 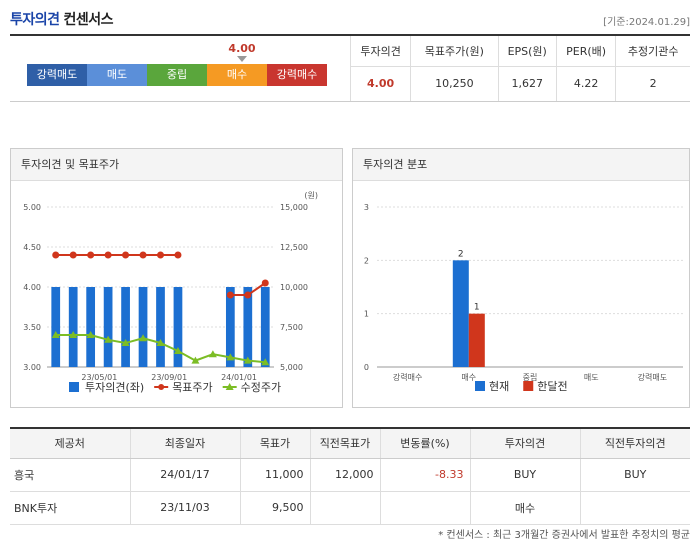 What do you see at coordinates (70, 475) in the screenshot?
I see `table-cell: 흥국` at bounding box center [70, 475].